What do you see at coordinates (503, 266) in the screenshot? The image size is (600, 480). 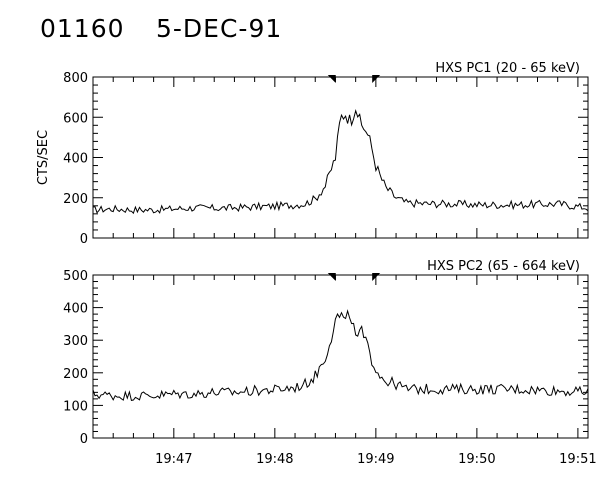 I see `panel-title: HXS PC2 (65 - 664 keV)` at bounding box center [503, 266].